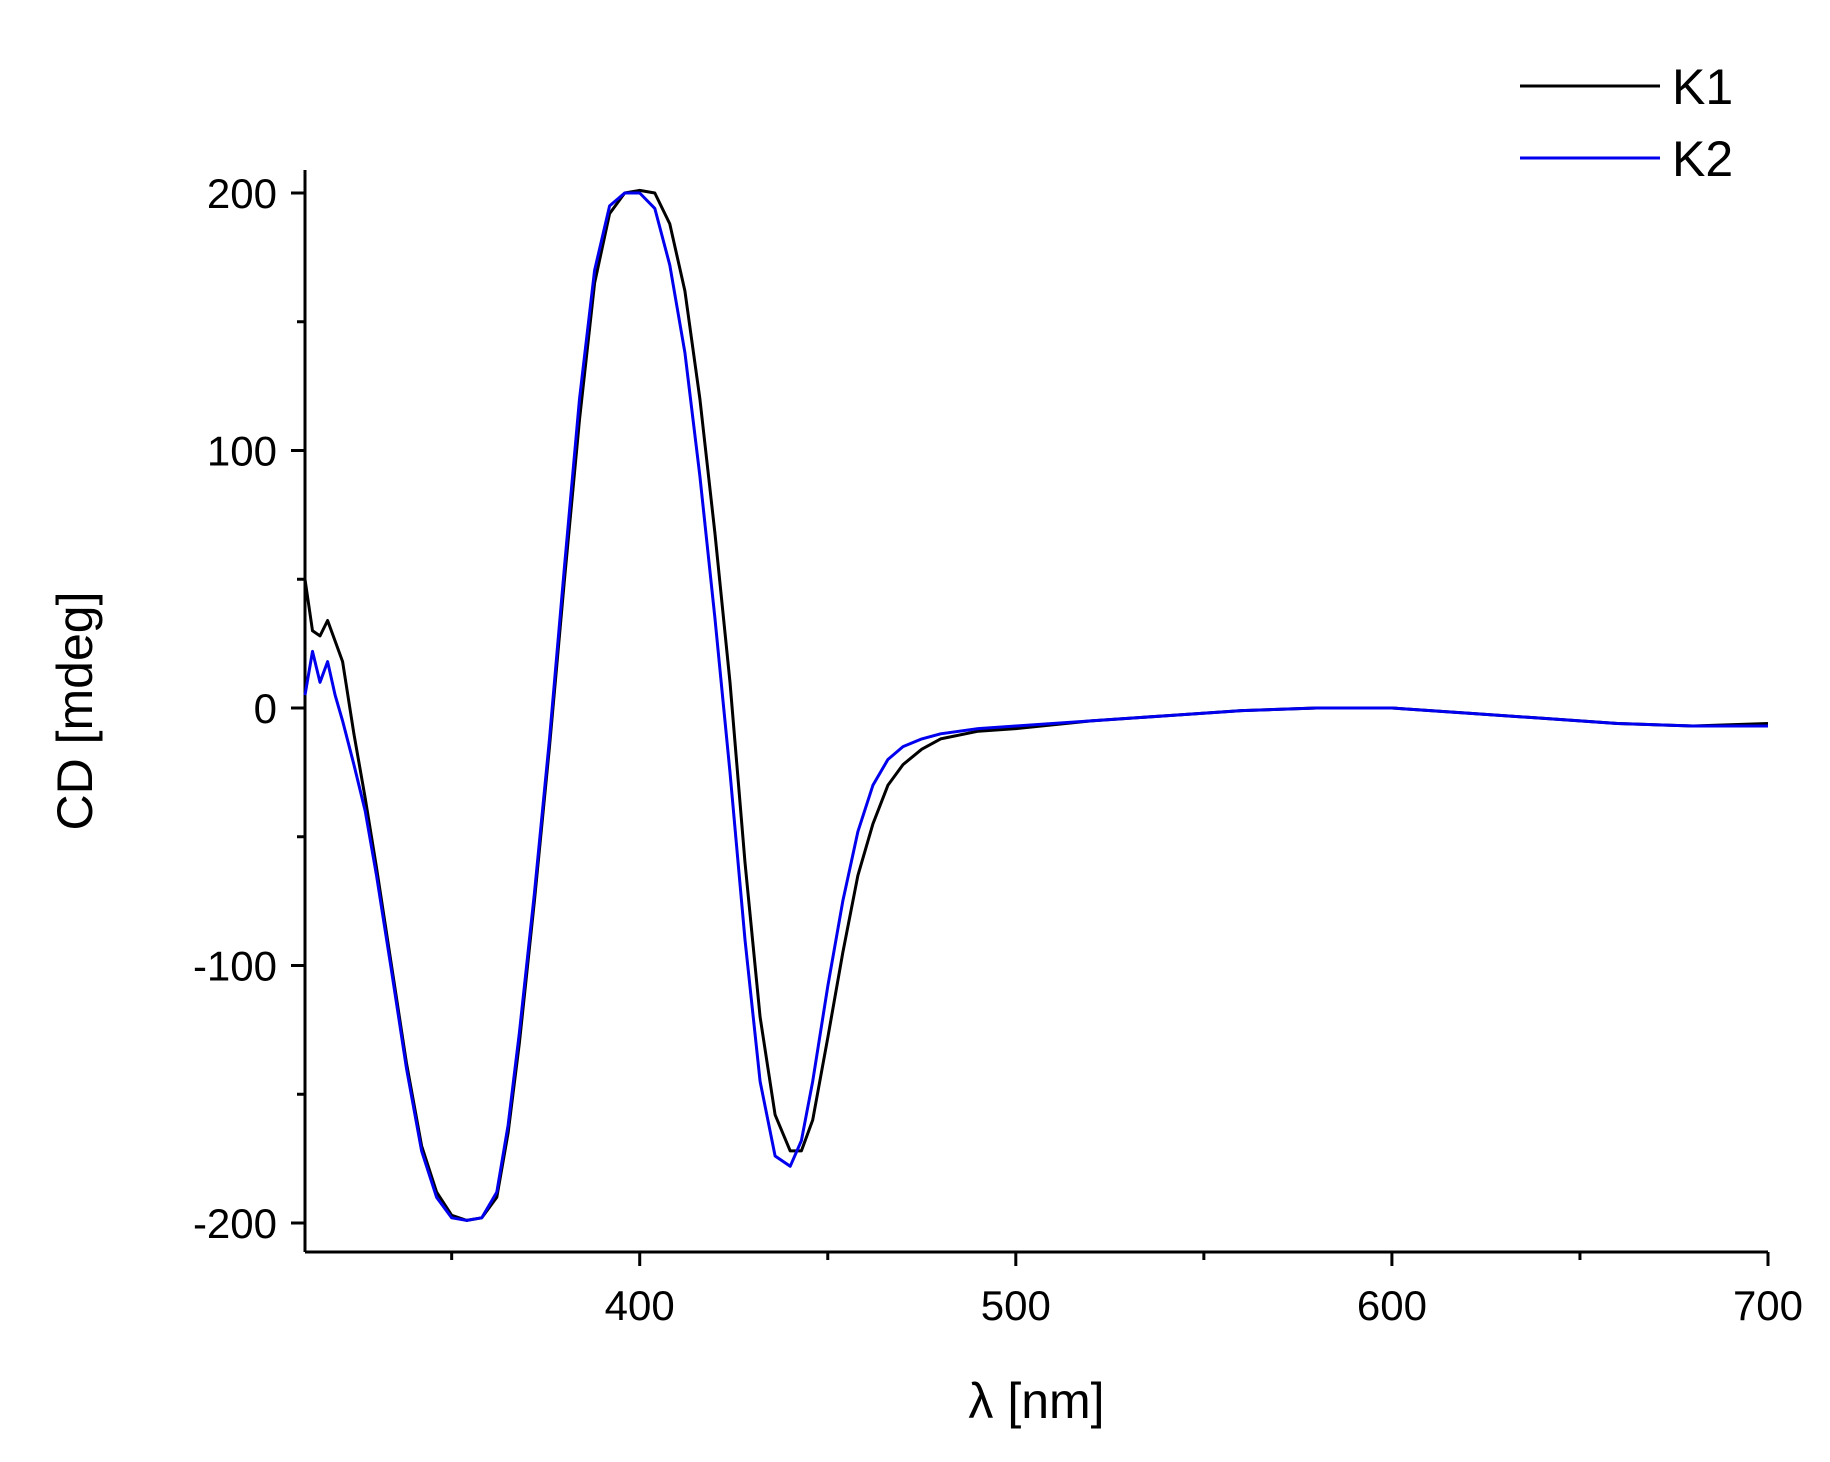  I want to click on y-tick-label: 0, so click(265, 708).